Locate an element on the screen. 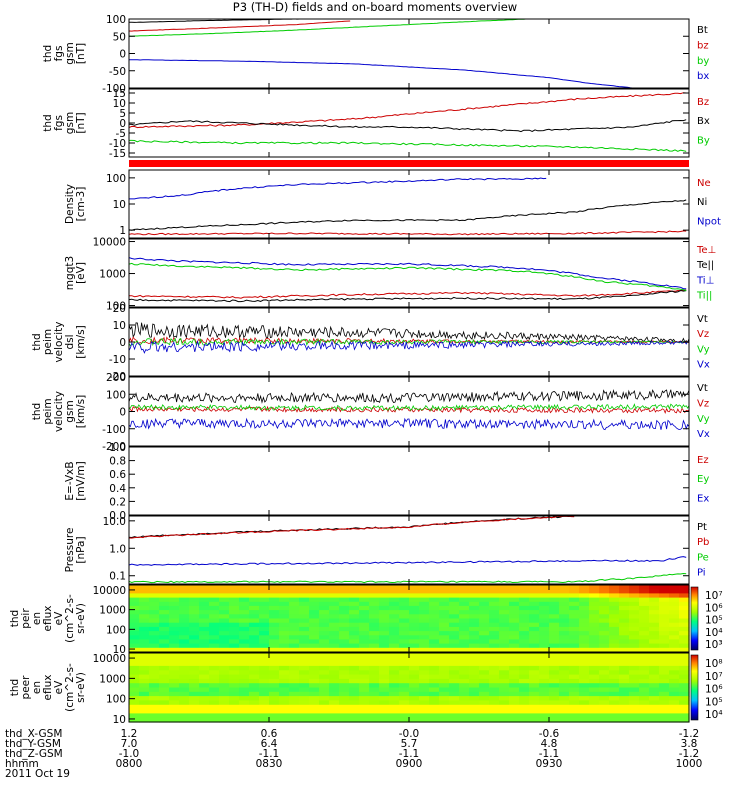 Image resolution: width=750 pixels, height=800 pixels. x-column-value: 0.6 is located at coordinates (269, 734).